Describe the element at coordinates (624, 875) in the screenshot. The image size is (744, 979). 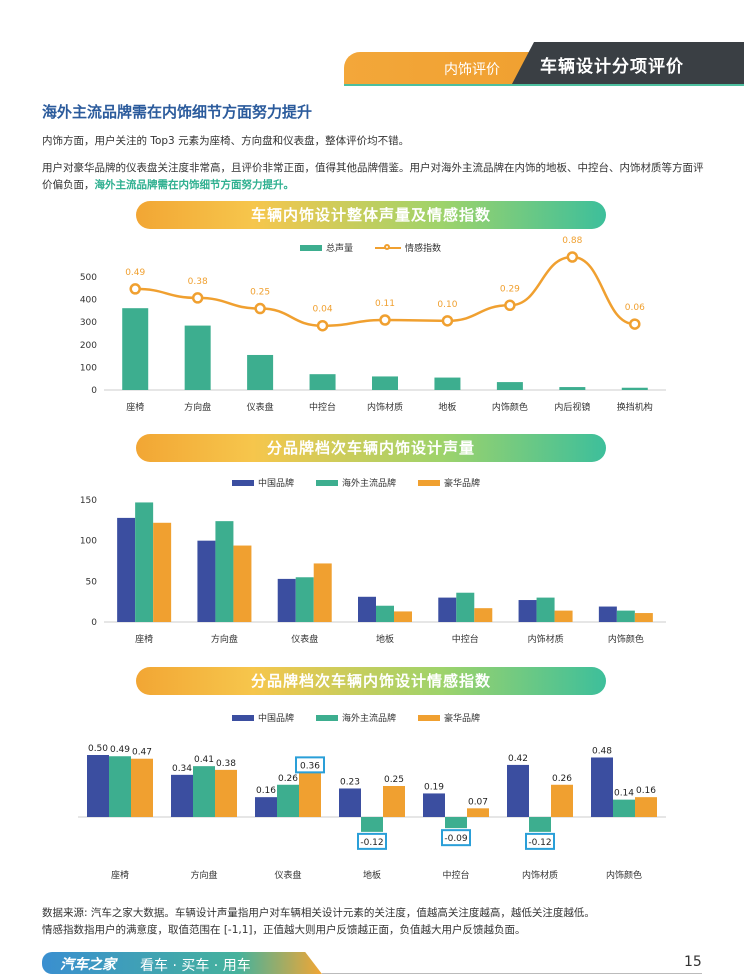
I see `chart3-x-label: 内饰颜色` at that location.